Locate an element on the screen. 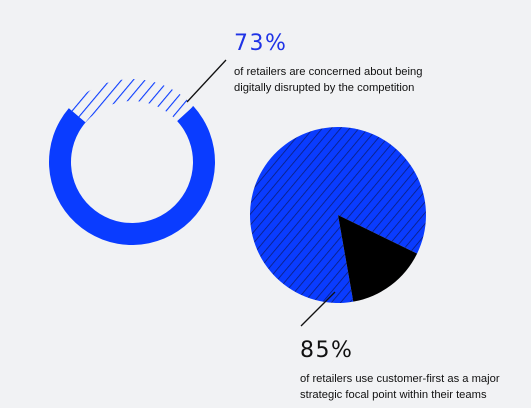 The height and width of the screenshot is (408, 531). stat-value-85: 85% is located at coordinates (327, 350).